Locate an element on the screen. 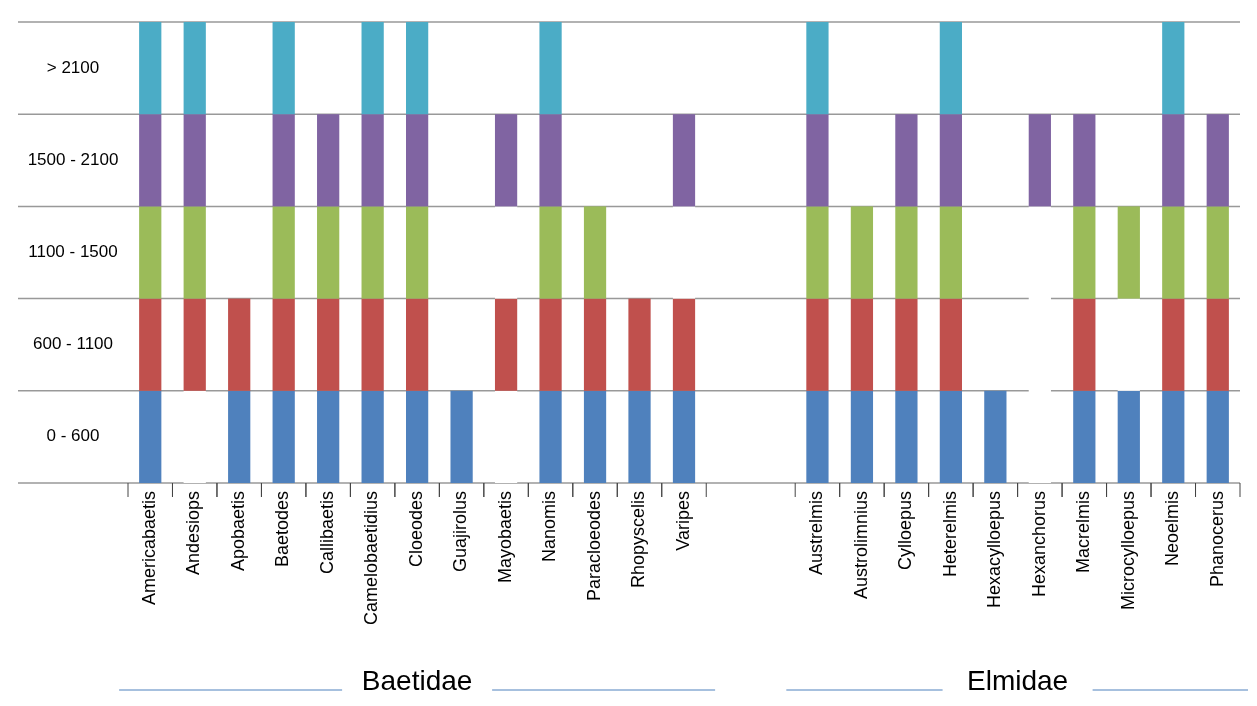 This screenshot has height=706, width=1257. x-tick-label: Hexanchorus is located at coordinates (1038, 544).